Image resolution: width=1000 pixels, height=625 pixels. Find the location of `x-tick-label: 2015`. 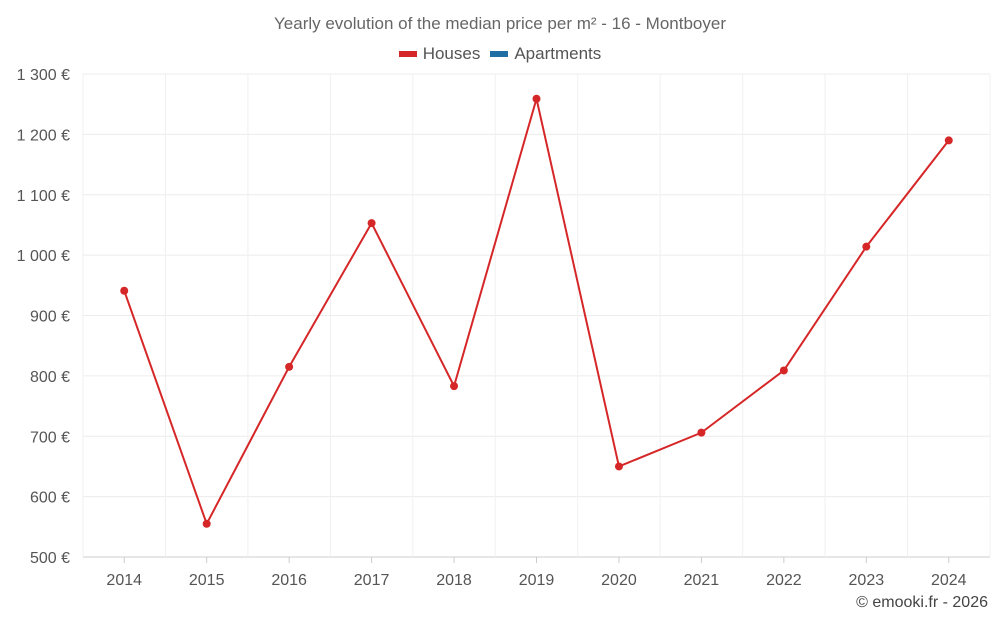

x-tick-label: 2015 is located at coordinates (207, 580).